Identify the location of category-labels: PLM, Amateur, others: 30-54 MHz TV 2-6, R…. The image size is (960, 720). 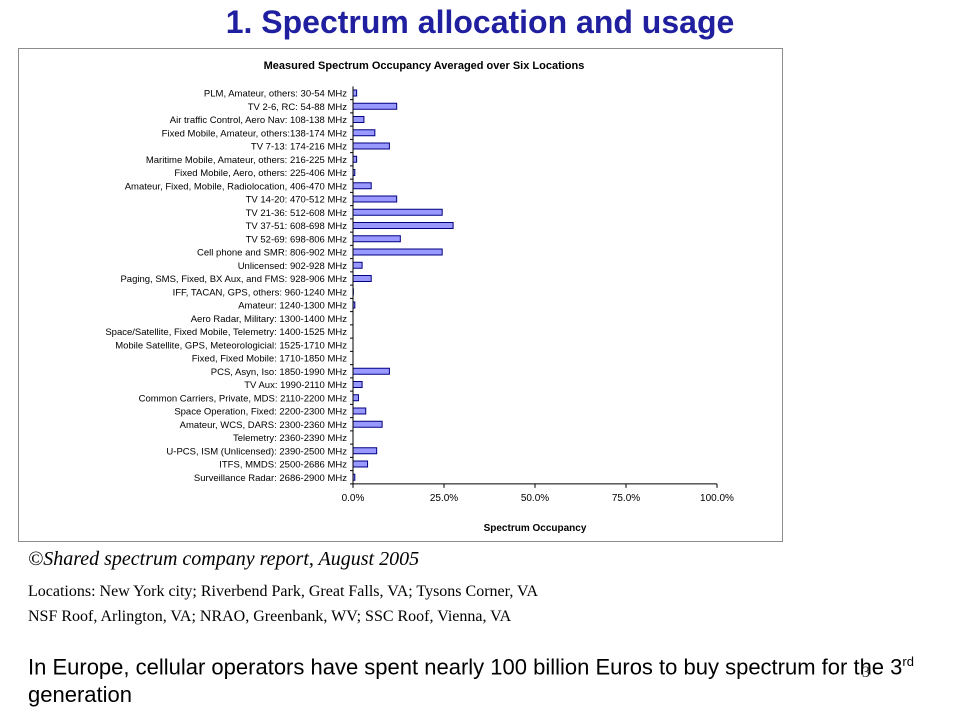
(226, 286).